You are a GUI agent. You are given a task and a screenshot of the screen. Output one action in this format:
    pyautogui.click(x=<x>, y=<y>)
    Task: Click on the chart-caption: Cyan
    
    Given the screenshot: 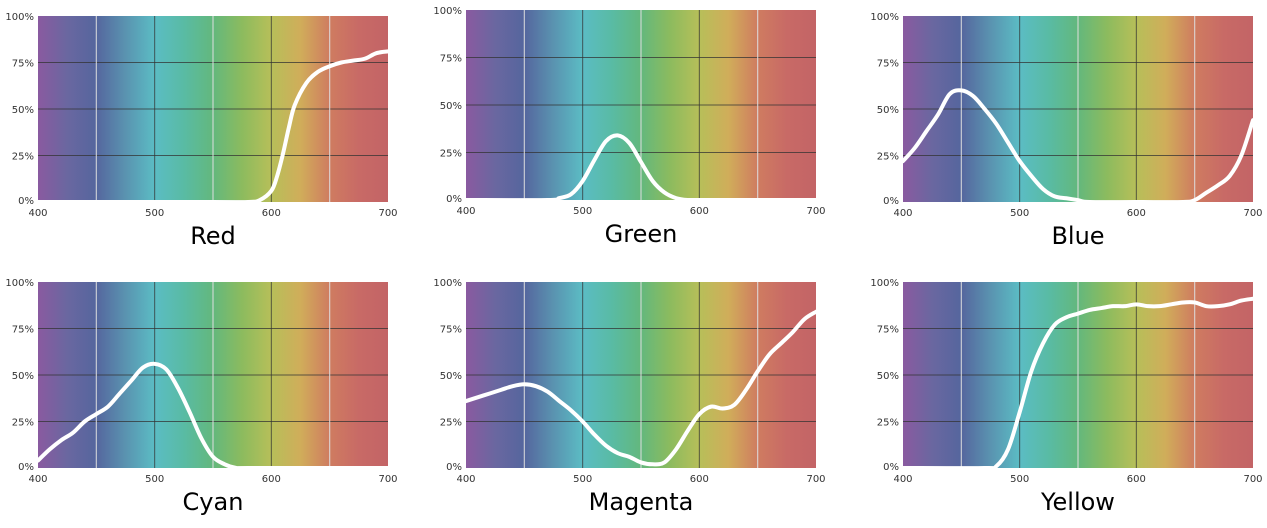 What is the action you would take?
    pyautogui.click(x=213, y=502)
    